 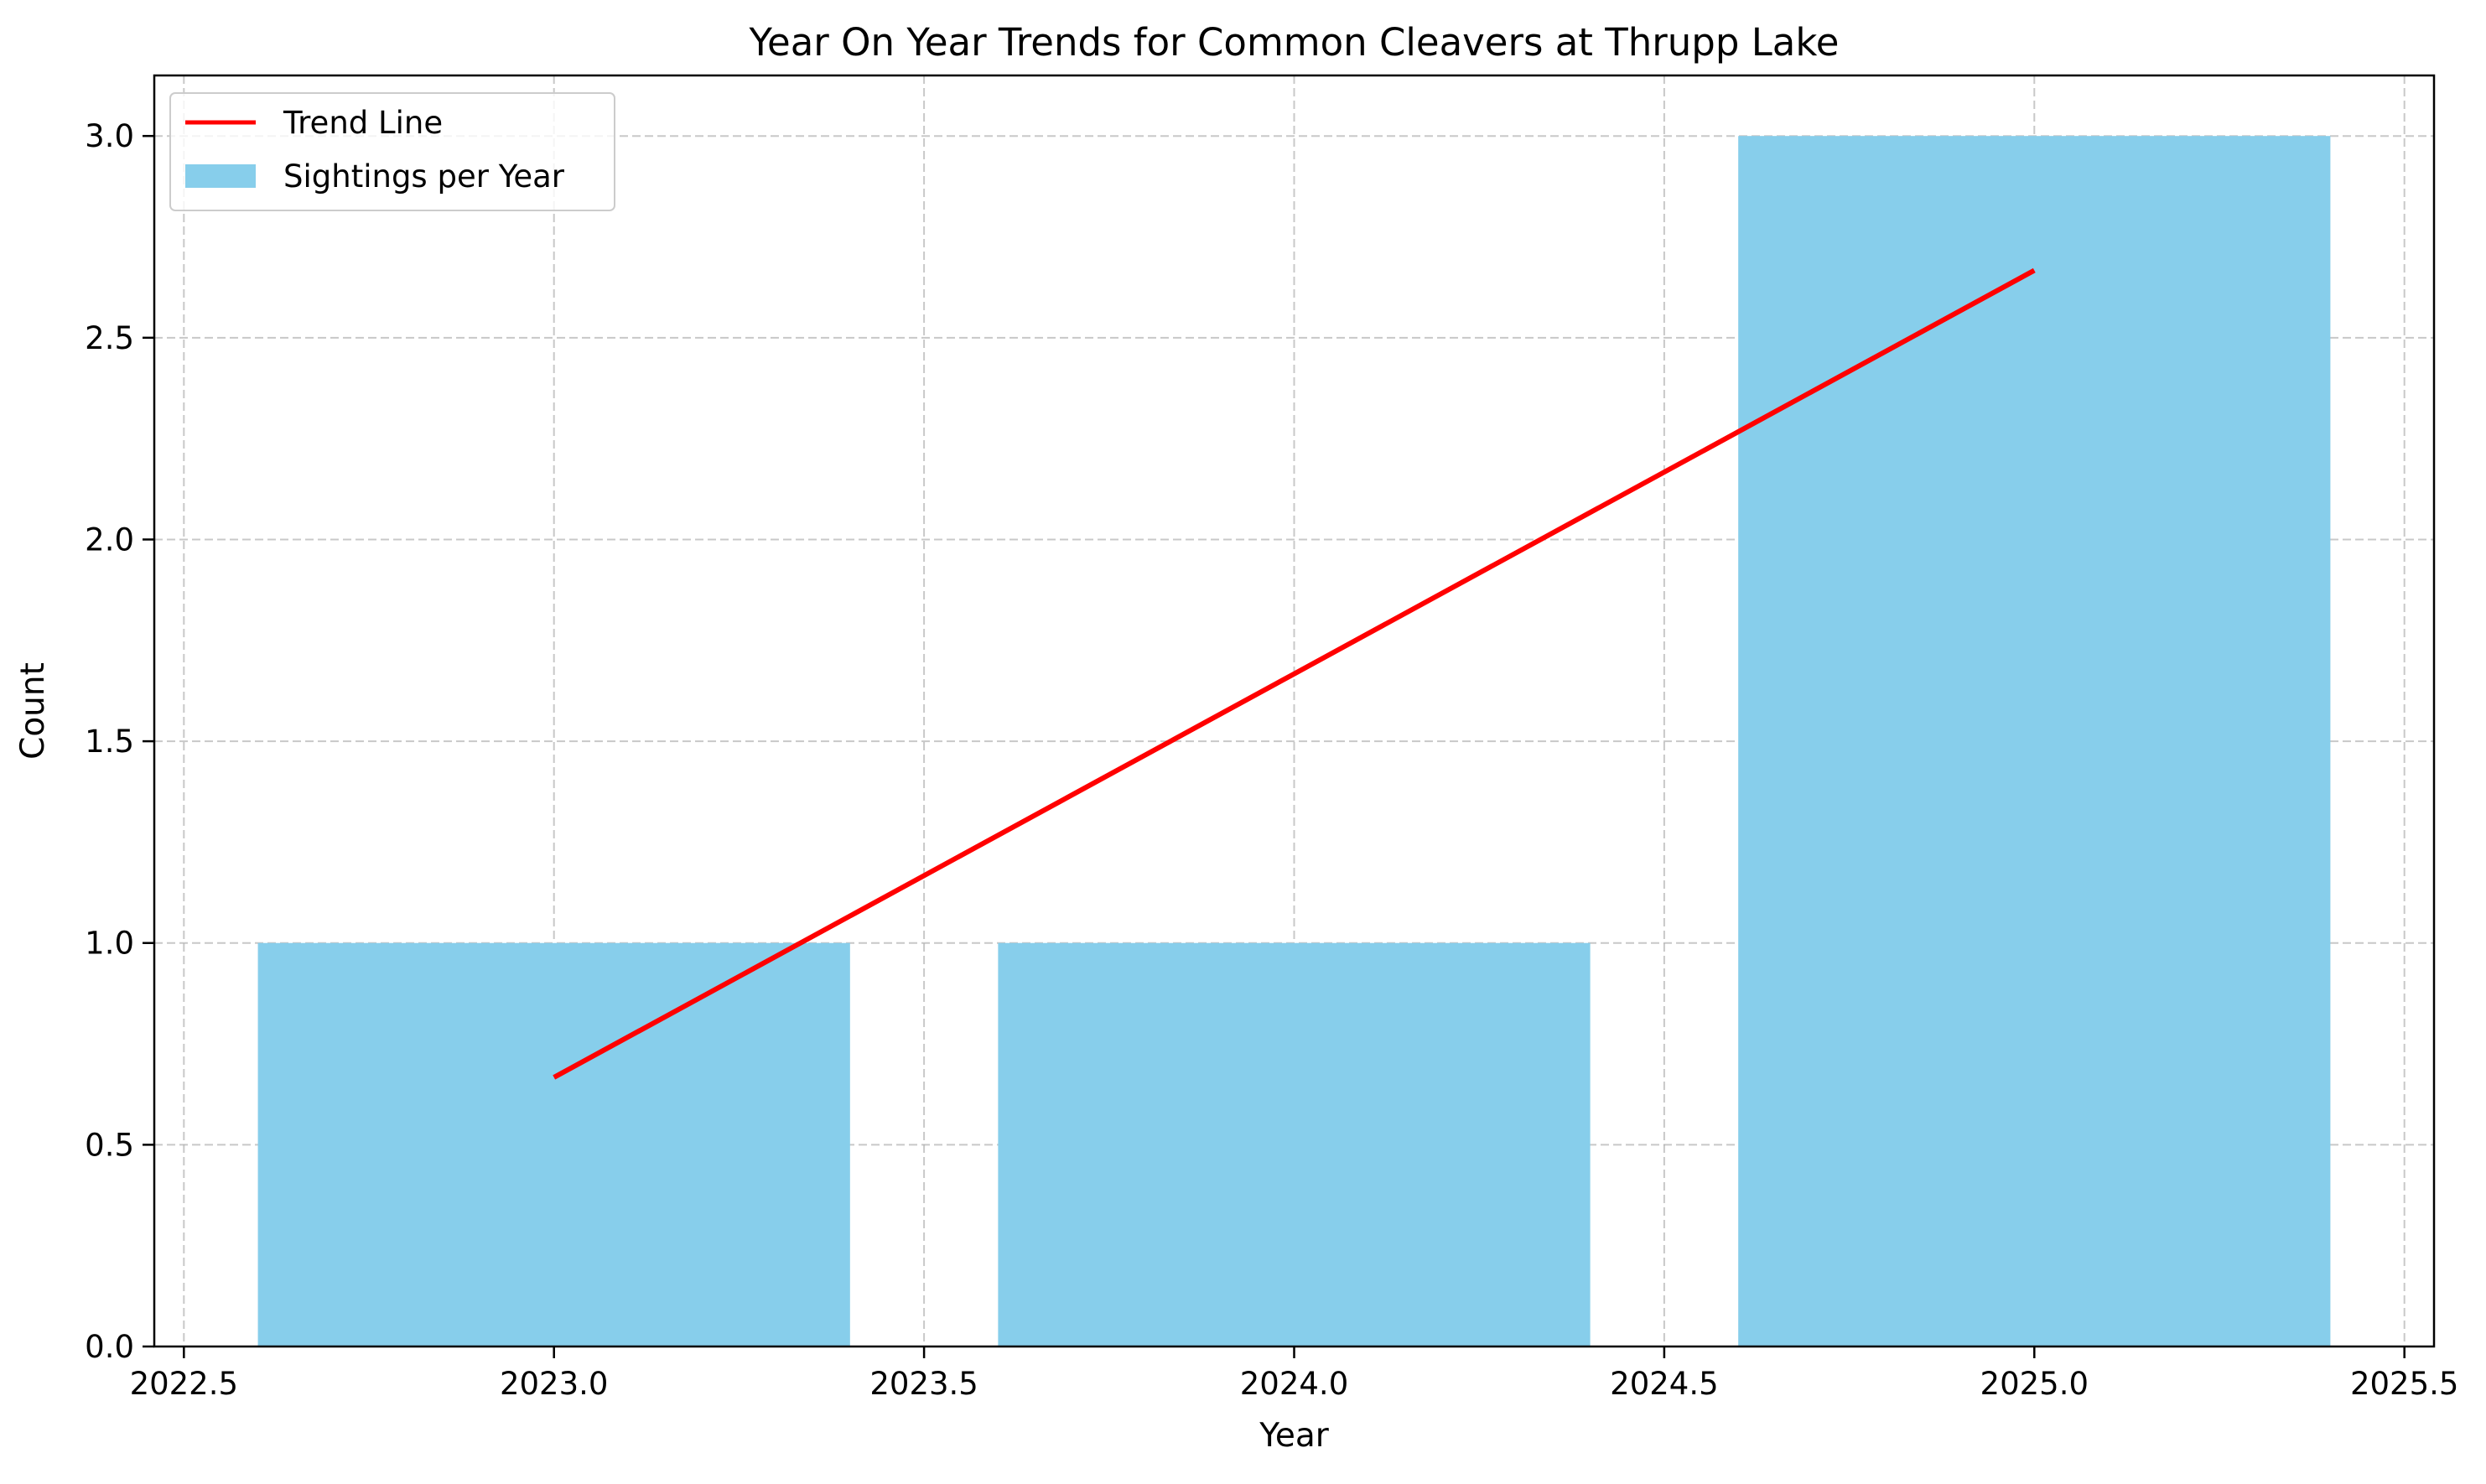 What do you see at coordinates (363, 123) in the screenshot?
I see `legend-trend-label: Trend Line` at bounding box center [363, 123].